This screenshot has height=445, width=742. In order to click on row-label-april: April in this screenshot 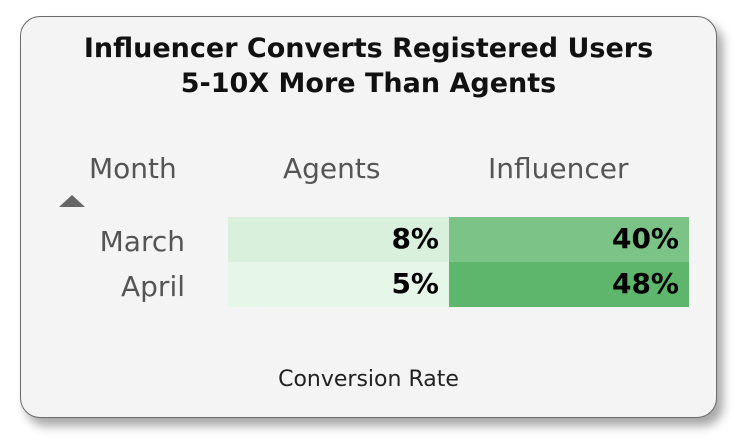, I will do `click(153, 286)`.